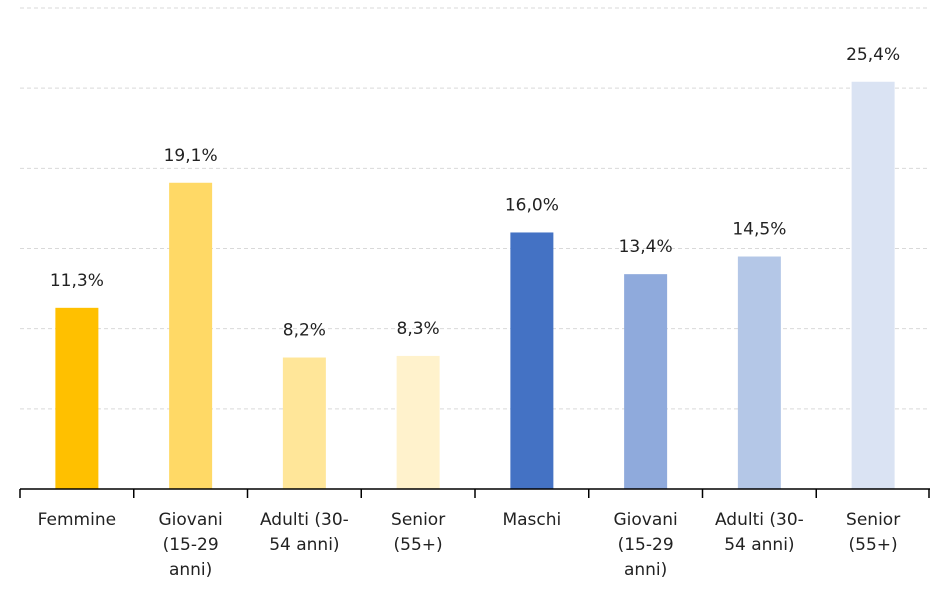  What do you see at coordinates (77, 520) in the screenshot?
I see `x-tick-label: Femmine` at bounding box center [77, 520].